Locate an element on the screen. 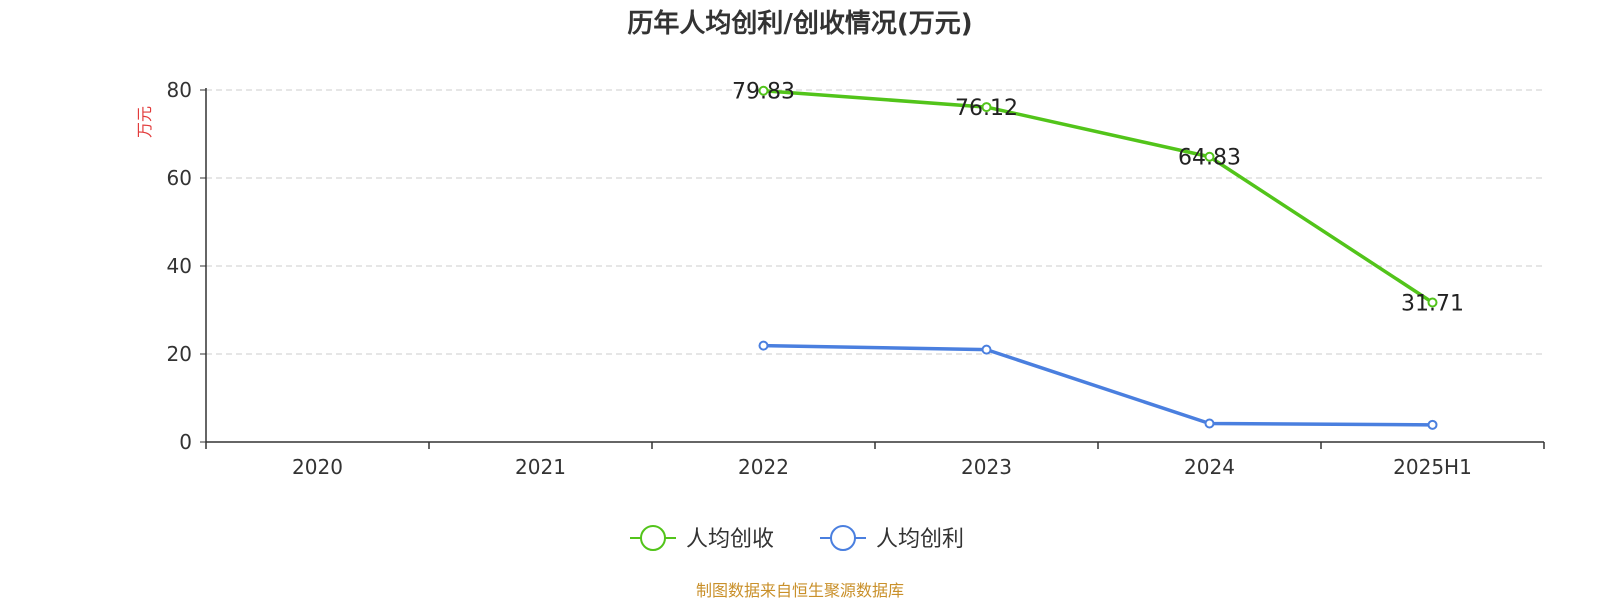 This screenshot has height=604, width=1600. source-note: 制图数据来自恒生聚源数据库 is located at coordinates (800, 590).